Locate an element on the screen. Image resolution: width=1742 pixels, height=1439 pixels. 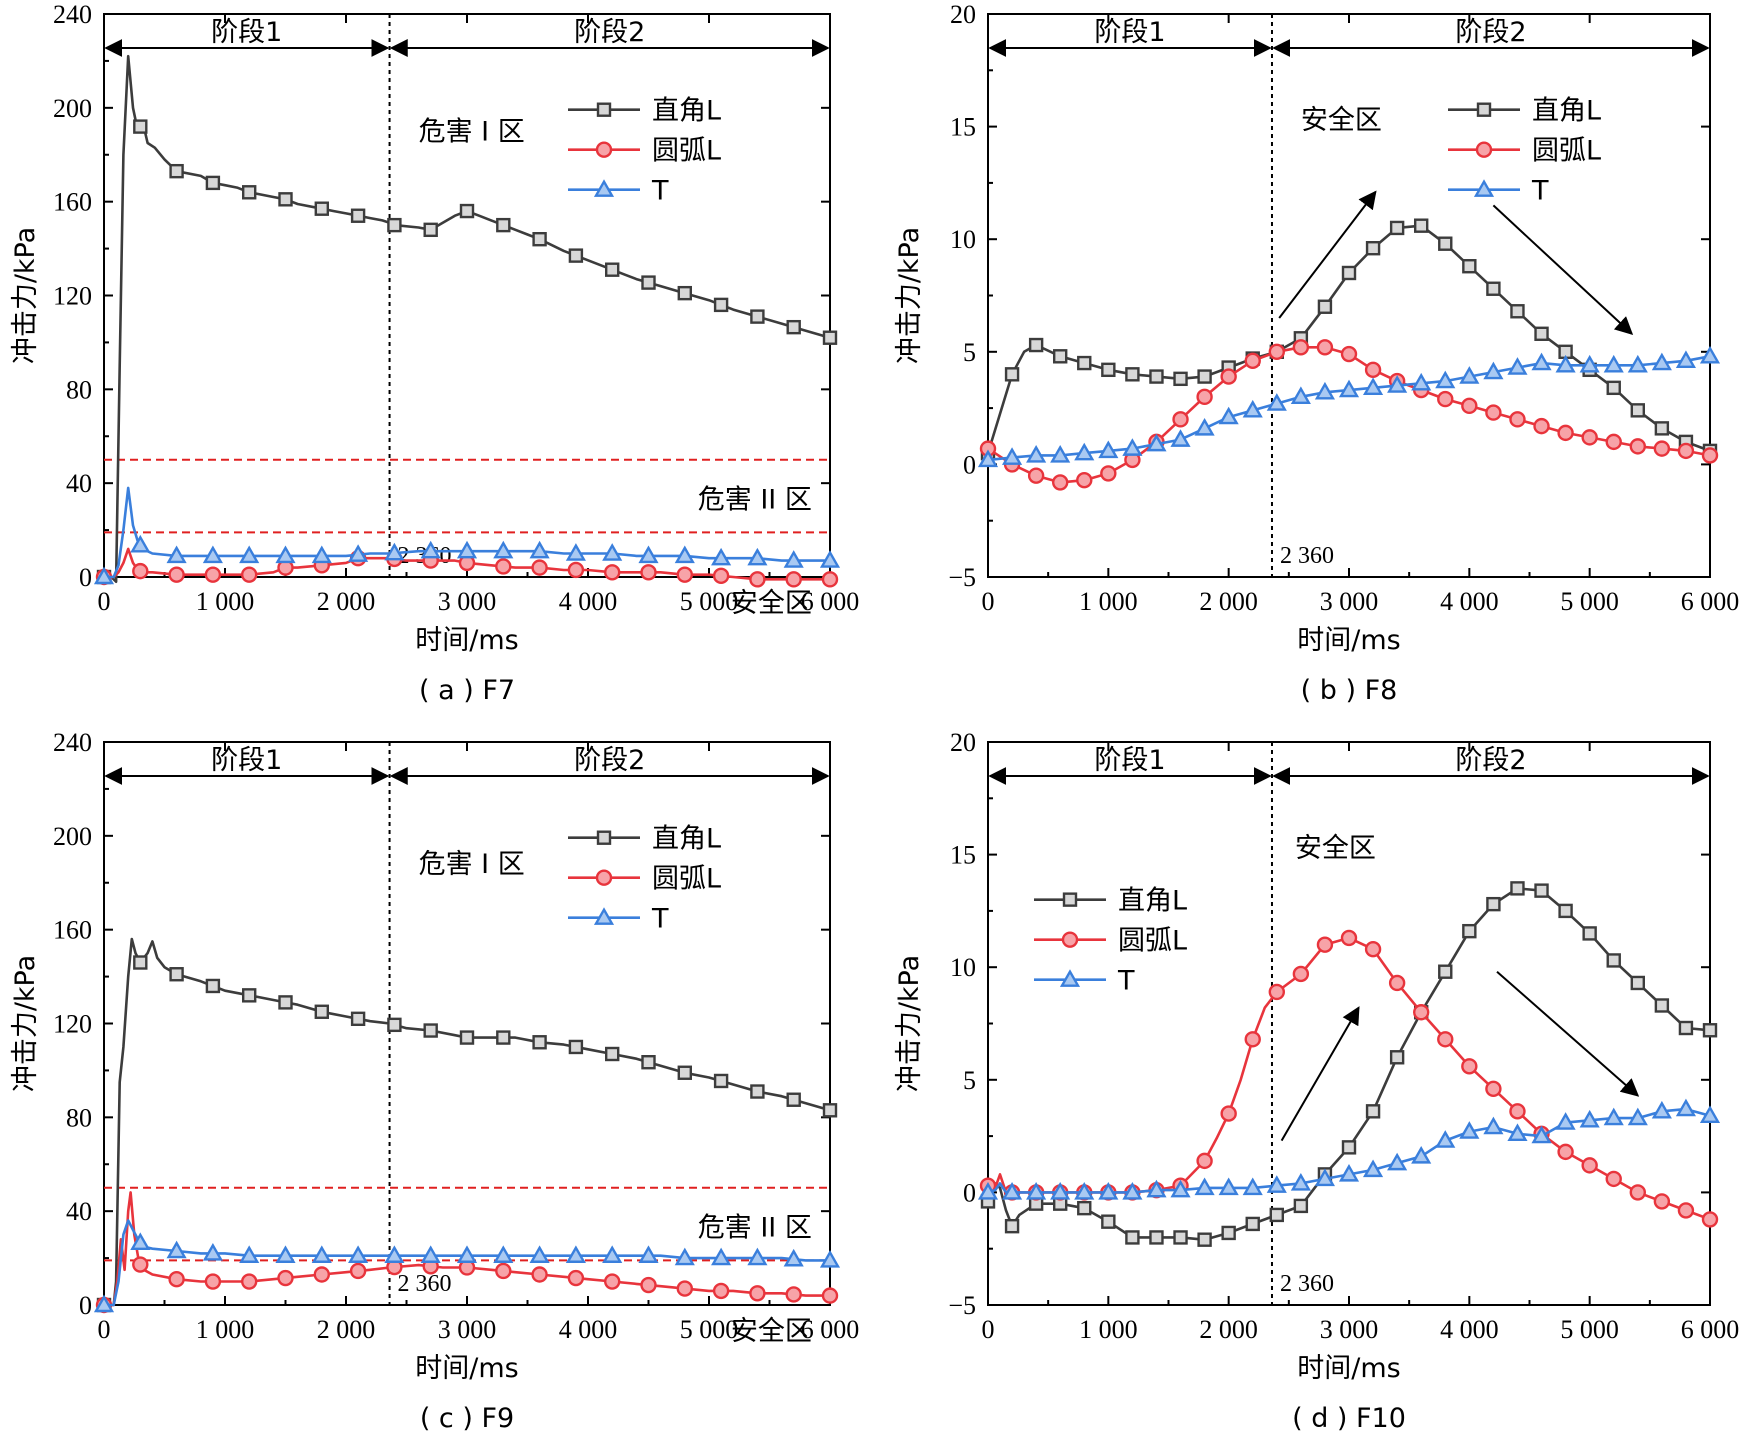
zone-label: 危害 I 区 is located at coordinates (472, 864).